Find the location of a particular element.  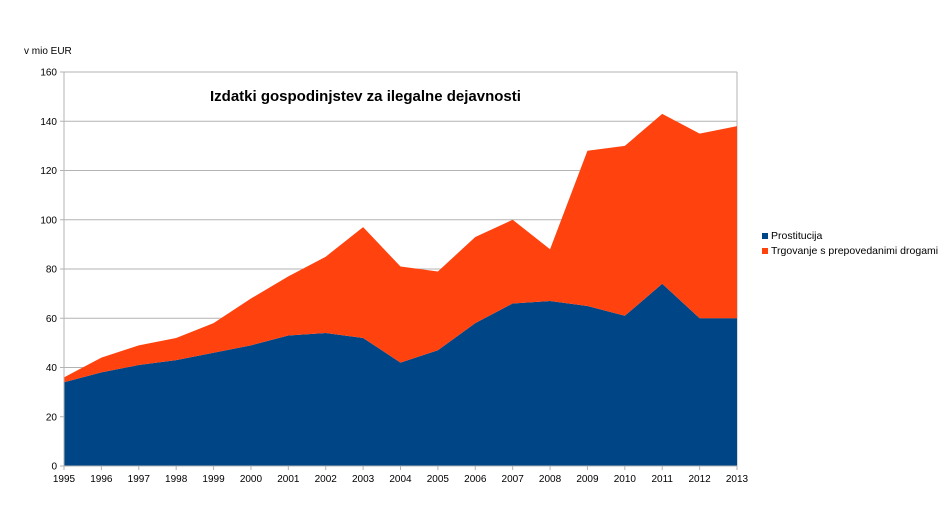

legend-item-drugs: Trgovanje s prepovedanimi drogami is located at coordinates (850, 250).